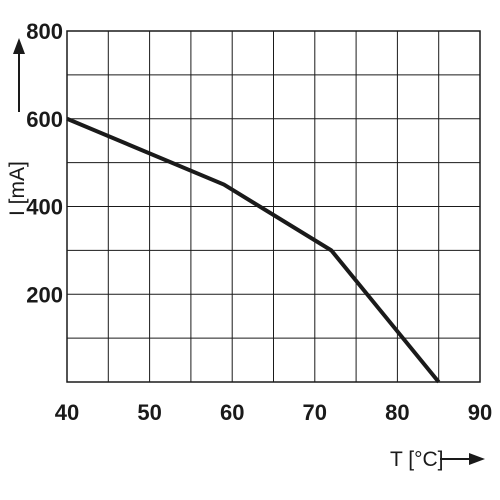 The height and width of the screenshot is (500, 500). What do you see at coordinates (44, 163) in the screenshot?
I see `y-tick-labels: 200 400 600 800` at bounding box center [44, 163].